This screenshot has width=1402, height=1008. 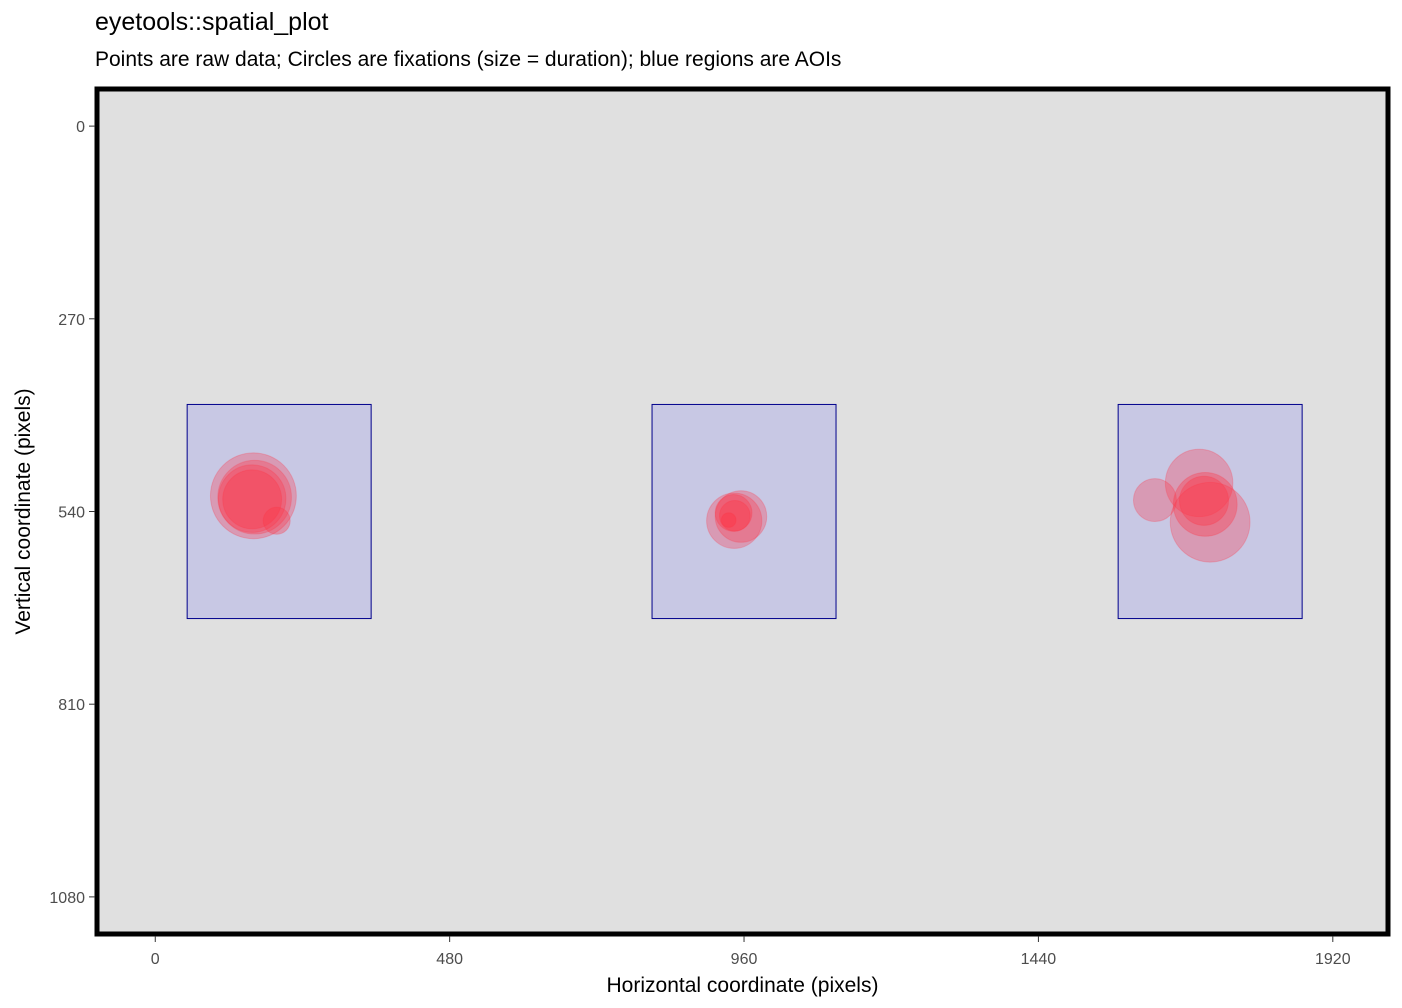 I want to click on x-tick-label: 0, so click(x=155, y=959).